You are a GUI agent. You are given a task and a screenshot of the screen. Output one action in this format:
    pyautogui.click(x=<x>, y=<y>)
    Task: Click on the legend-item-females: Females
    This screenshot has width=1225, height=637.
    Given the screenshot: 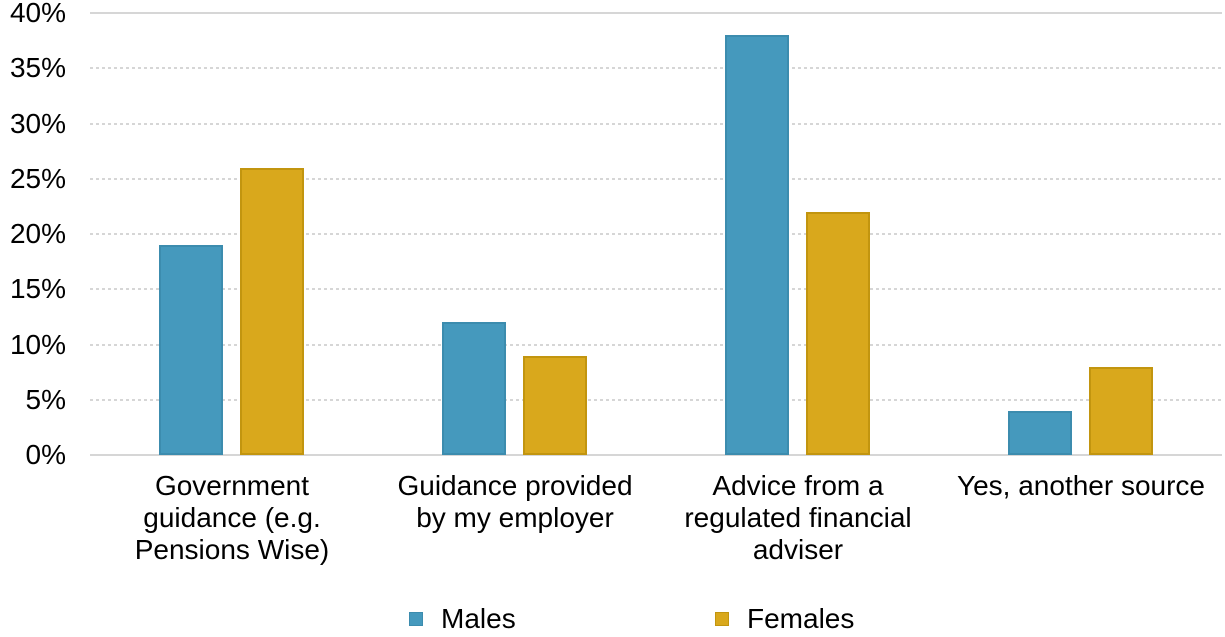 What is the action you would take?
    pyautogui.click(x=784, y=619)
    